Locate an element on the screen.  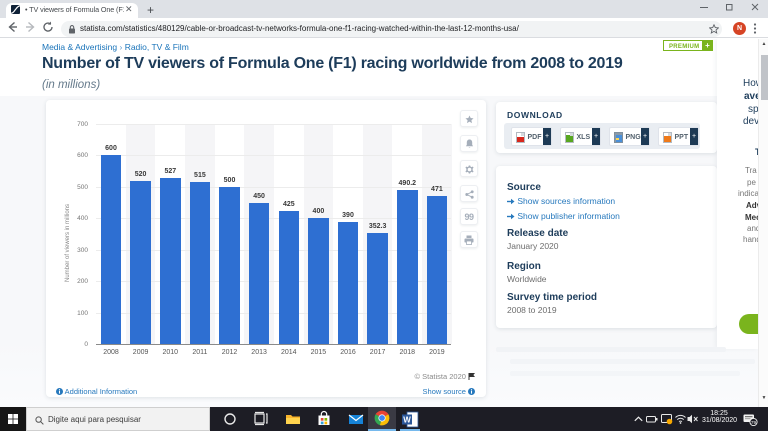
svg-text: 79 is located at coordinates (754, 423).